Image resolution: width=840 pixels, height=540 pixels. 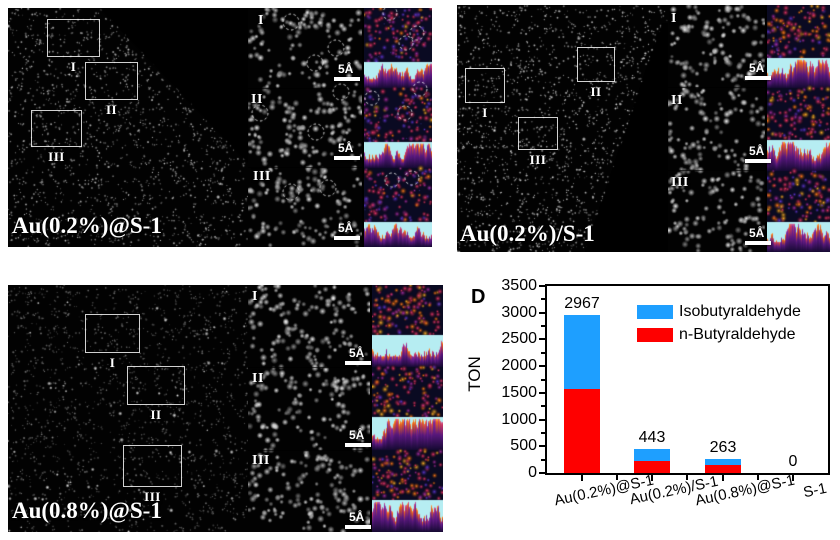 I want to click on bar-total-label: 0, so click(x=793, y=461).